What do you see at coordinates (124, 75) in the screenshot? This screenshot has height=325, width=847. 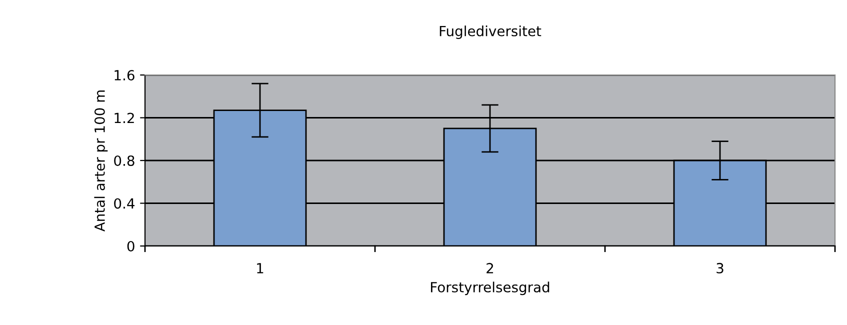 I see `y-tick-label: 1.6` at bounding box center [124, 75].